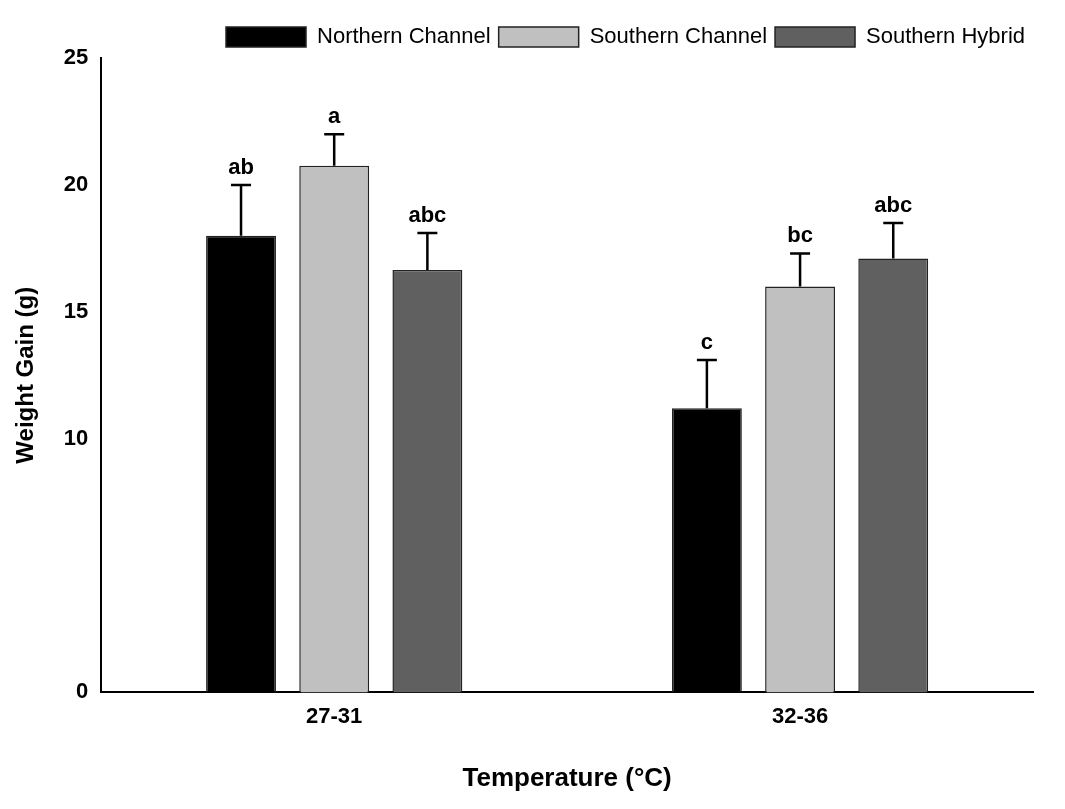 This screenshot has height=809, width=1065. What do you see at coordinates (76, 183) in the screenshot?
I see `y-tick-label: 20` at bounding box center [76, 183].